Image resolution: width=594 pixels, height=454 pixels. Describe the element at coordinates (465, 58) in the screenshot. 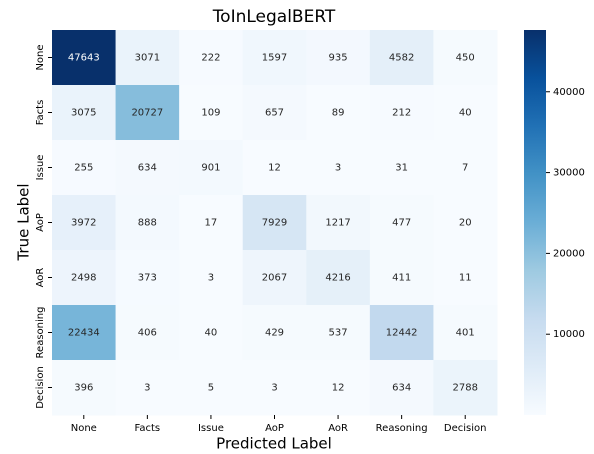

I see `cell-label: 450` at that location.